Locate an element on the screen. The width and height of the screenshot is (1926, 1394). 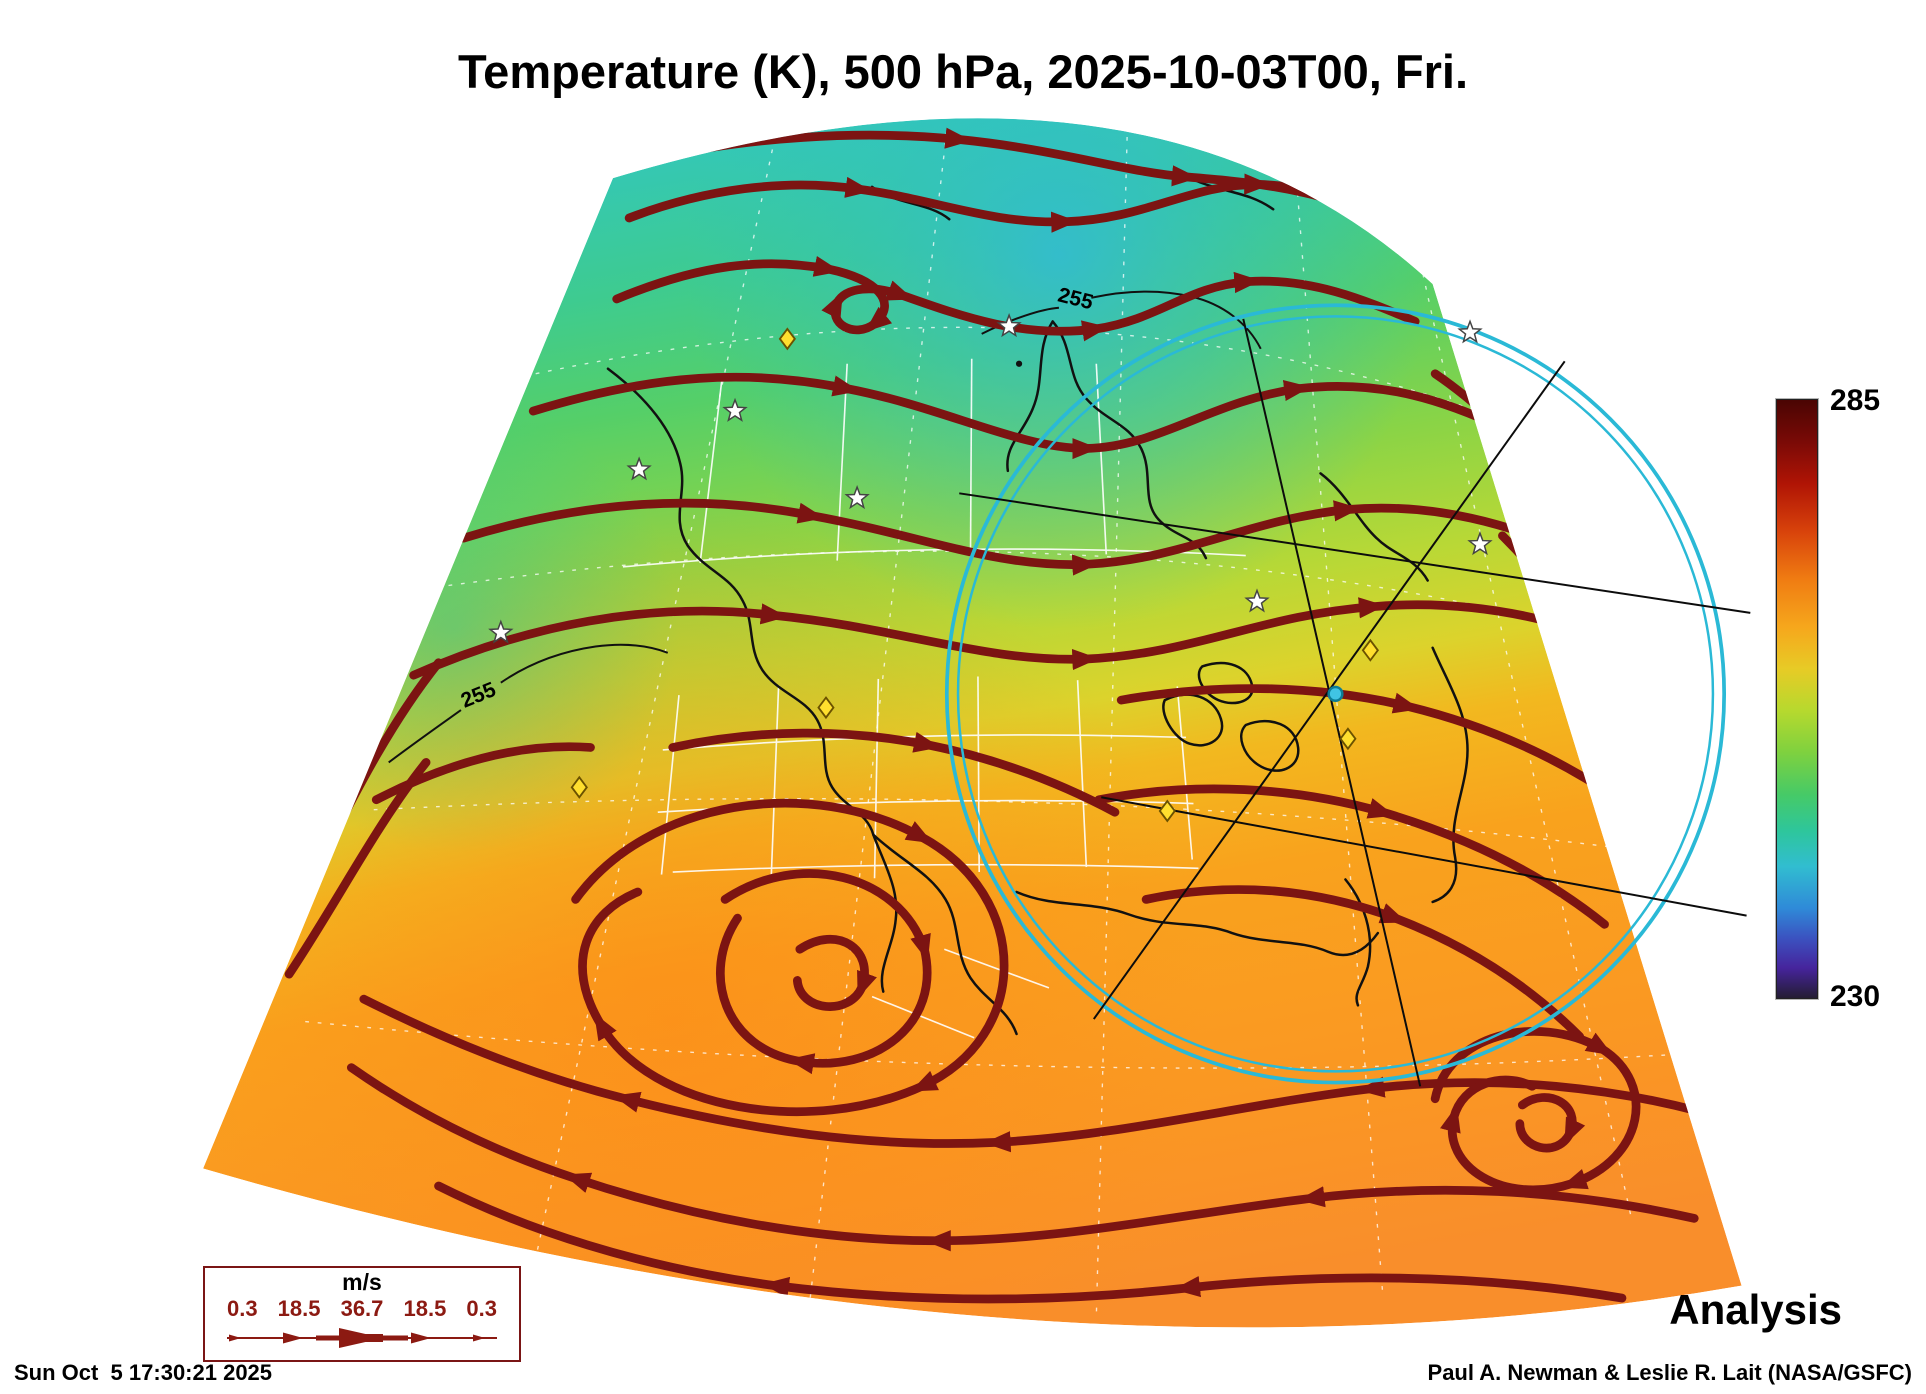
ring-center-dot is located at coordinates (1335, 693).